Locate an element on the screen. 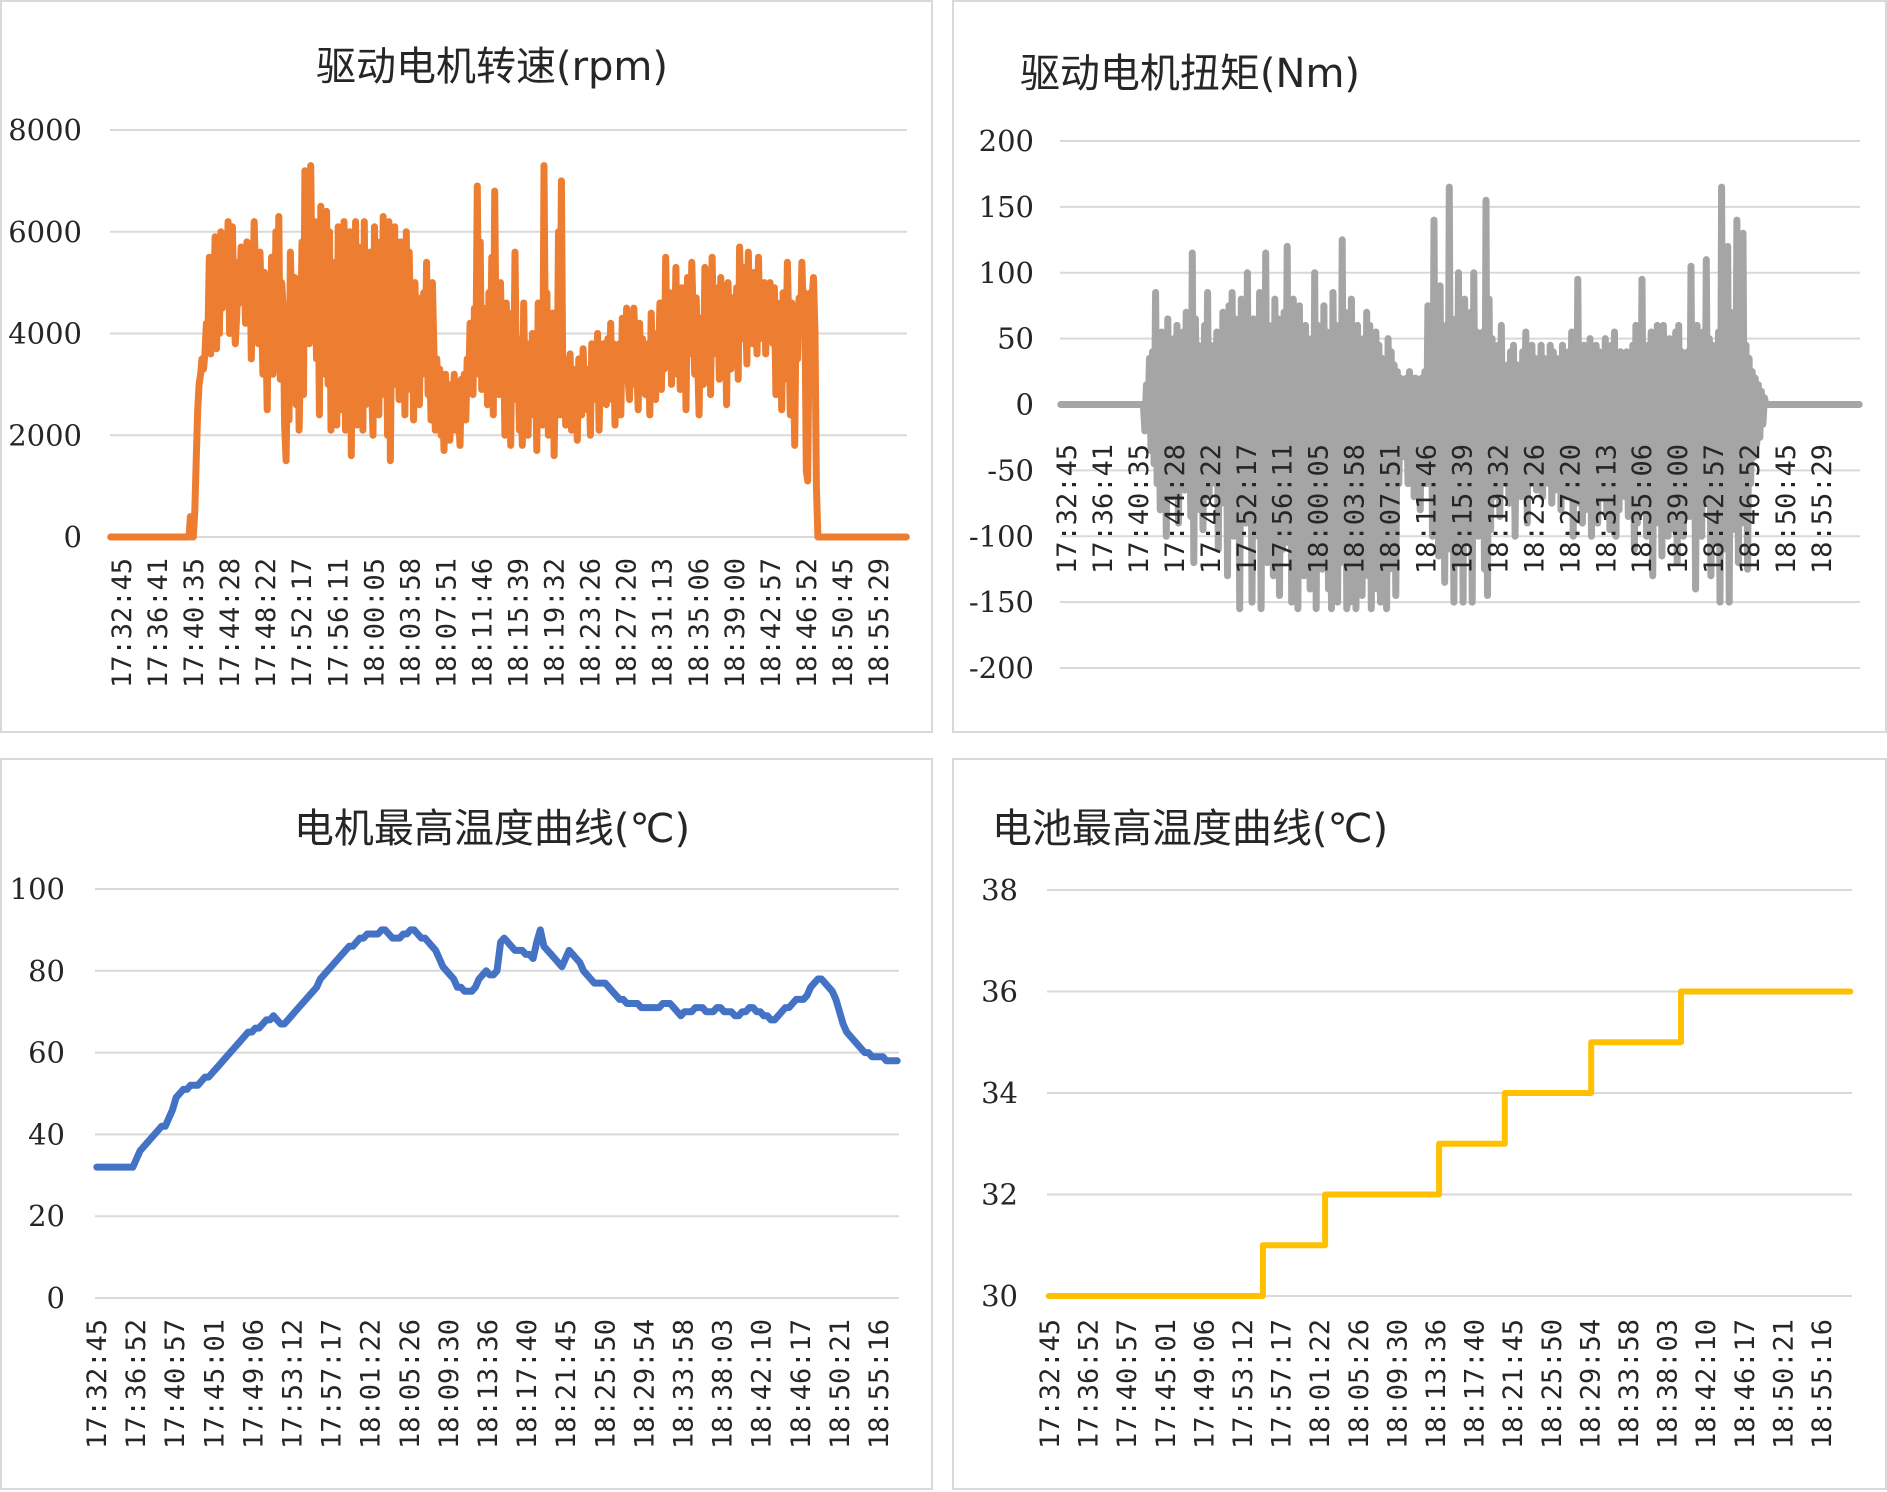  motor-speed-x-tick-label: 18:50:45 is located at coordinates (843, 623).